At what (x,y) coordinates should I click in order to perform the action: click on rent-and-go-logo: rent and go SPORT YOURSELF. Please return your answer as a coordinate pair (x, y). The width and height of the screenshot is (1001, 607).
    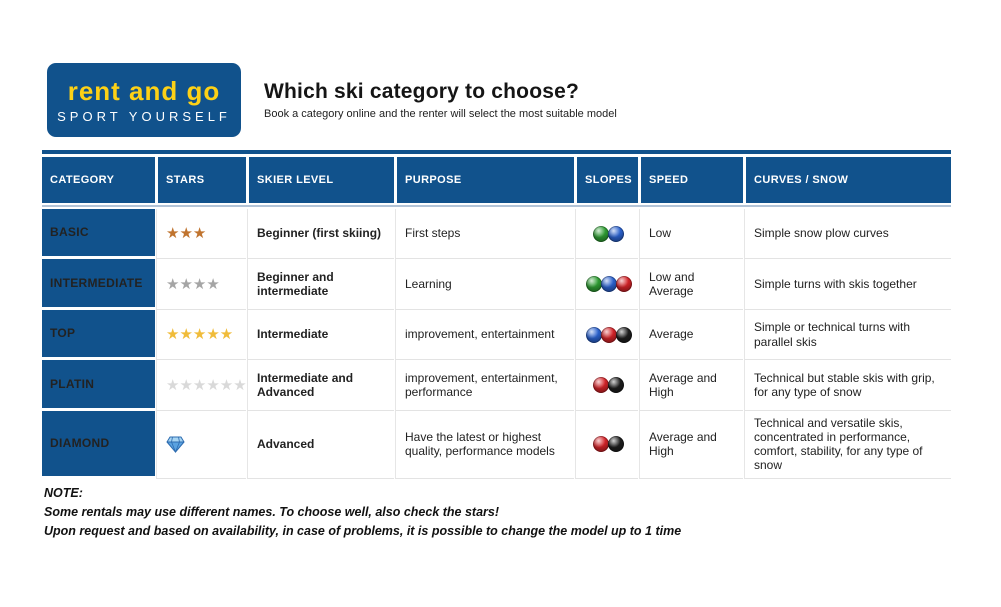
    Looking at the image, I should click on (144, 100).